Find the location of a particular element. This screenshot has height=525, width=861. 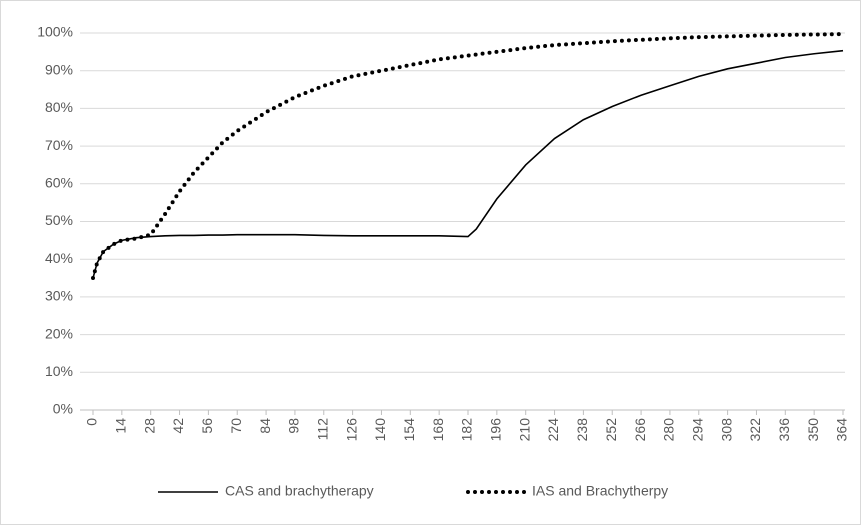

x-tick-label: 238 is located at coordinates (582, 430).